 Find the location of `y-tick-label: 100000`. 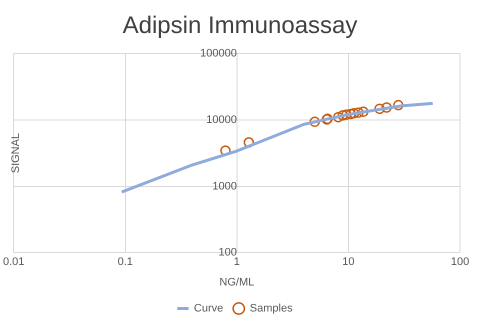

y-tick-label: 100000 is located at coordinates (218, 54).